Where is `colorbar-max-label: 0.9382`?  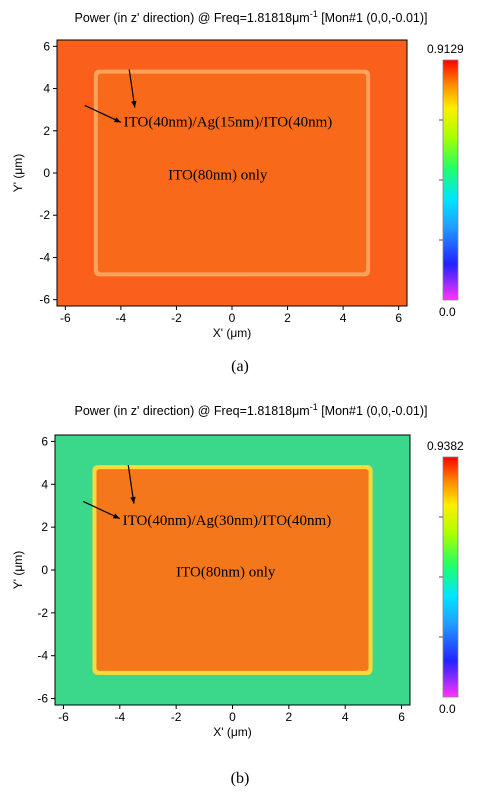 colorbar-max-label: 0.9382 is located at coordinates (445, 446).